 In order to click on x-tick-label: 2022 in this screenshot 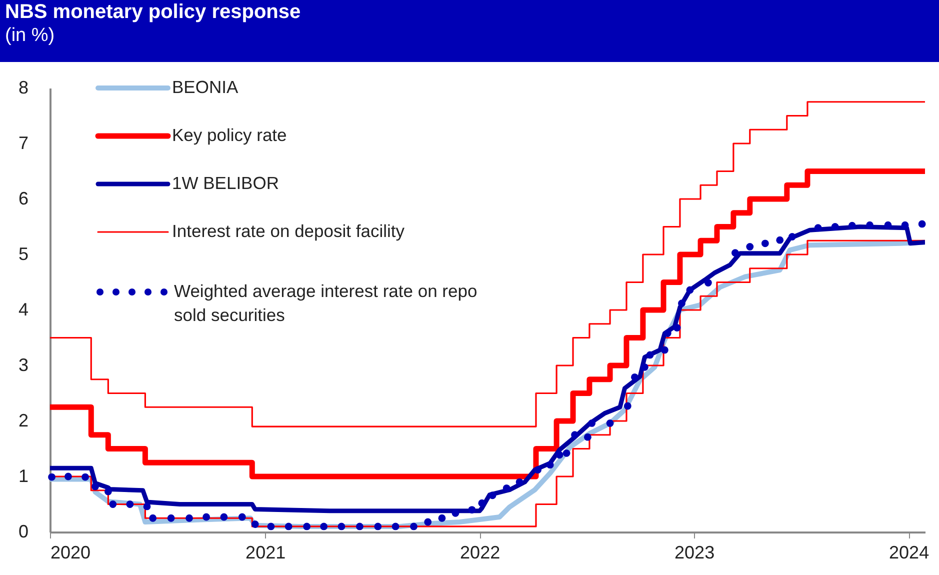, I will do `click(480, 552)`.